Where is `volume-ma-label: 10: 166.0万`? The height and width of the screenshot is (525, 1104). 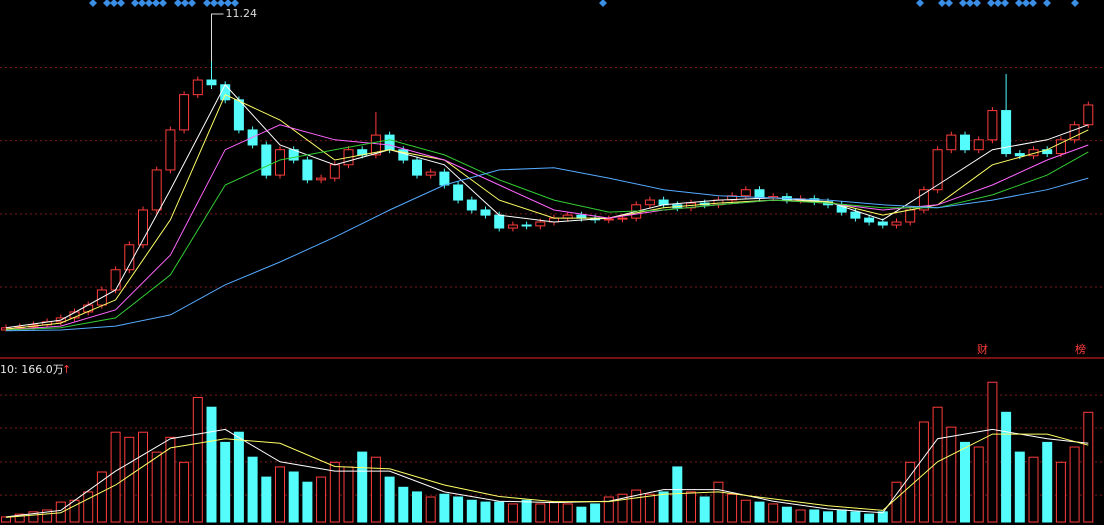 volume-ma-label: 10: 166.0万 is located at coordinates (32, 369).